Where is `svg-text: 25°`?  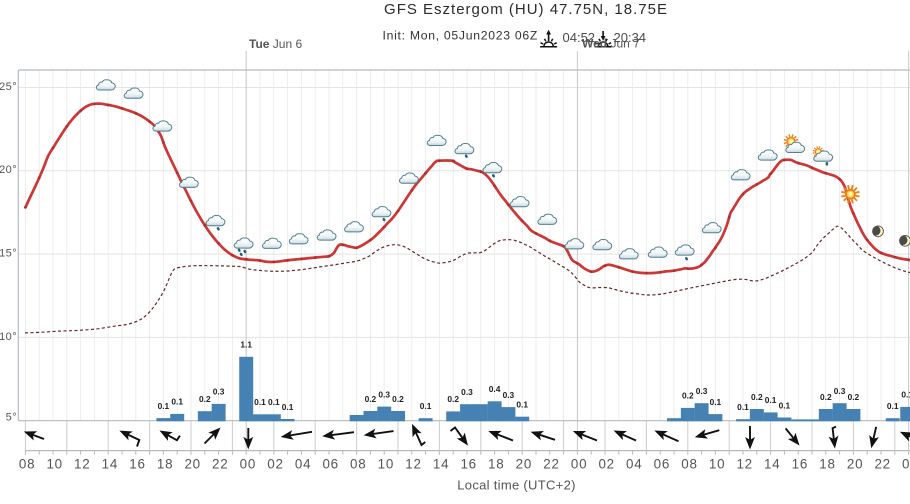 svg-text: 25° is located at coordinates (8, 87).